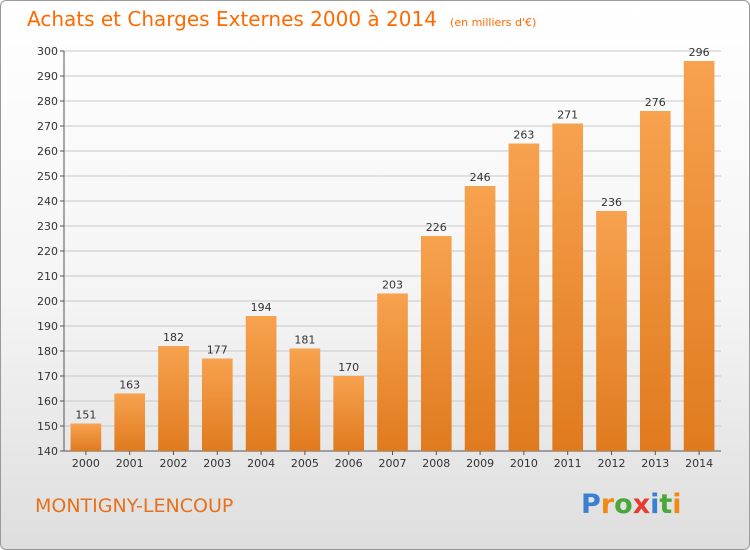 This screenshot has height=550, width=750. Describe the element at coordinates (232, 19) in the screenshot. I see `chart-title: Achats et Charges Externes 2000 à 2014` at that location.